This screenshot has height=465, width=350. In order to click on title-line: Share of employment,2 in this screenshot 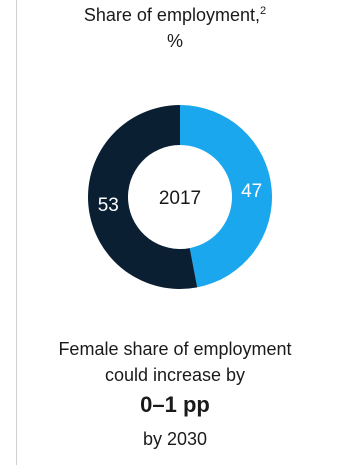, I will do `click(175, 15)`.